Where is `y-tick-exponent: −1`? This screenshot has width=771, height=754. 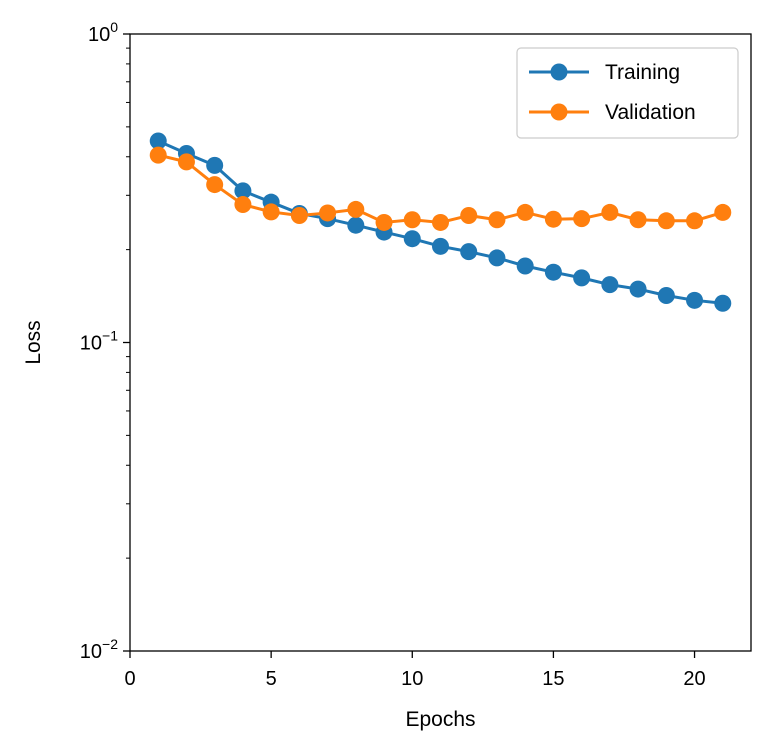
y-tick-exponent: −1 is located at coordinates (110, 336).